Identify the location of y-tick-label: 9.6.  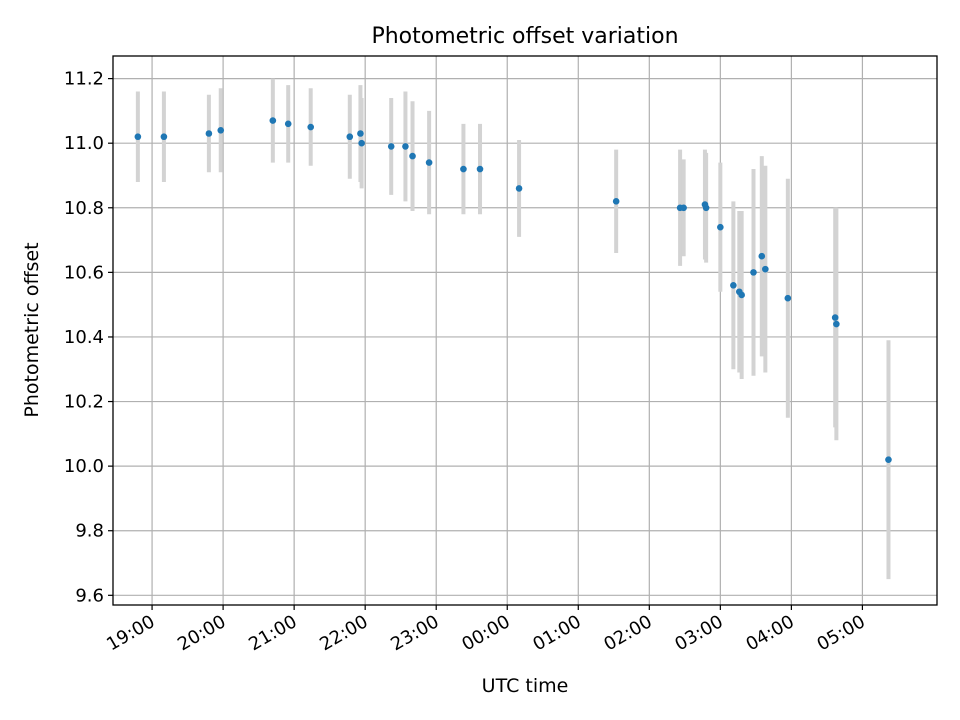
(89, 595).